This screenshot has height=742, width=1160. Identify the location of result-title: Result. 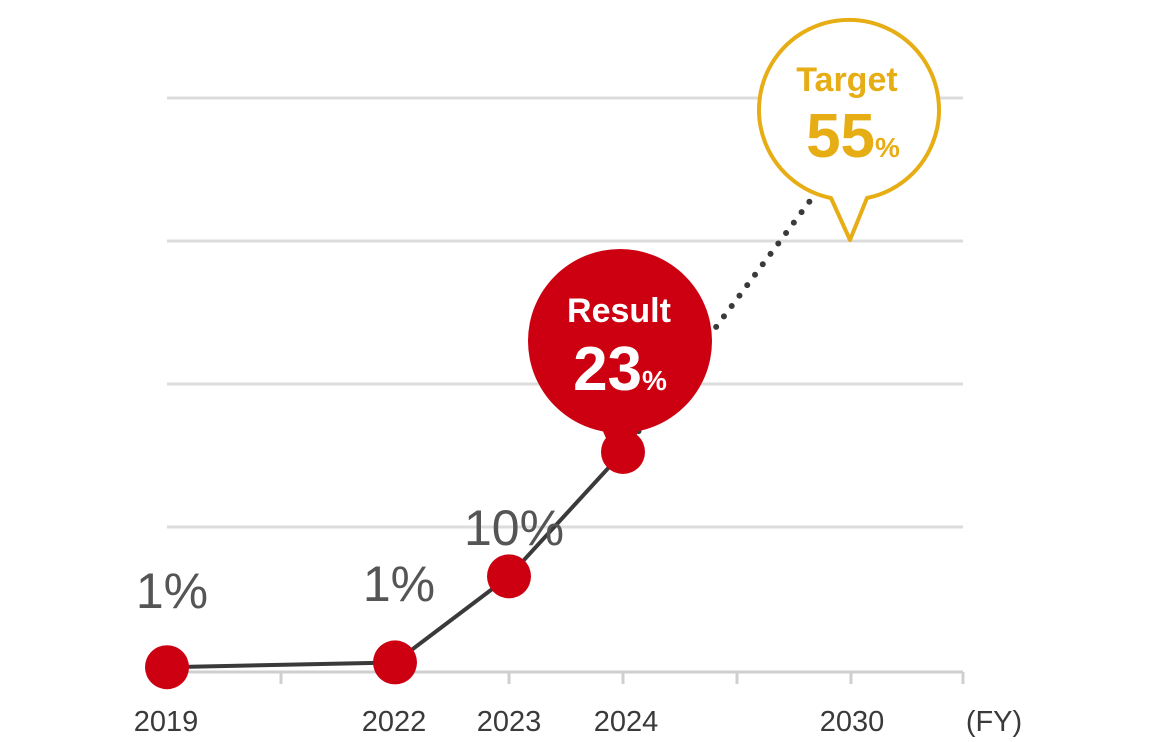
(619, 311).